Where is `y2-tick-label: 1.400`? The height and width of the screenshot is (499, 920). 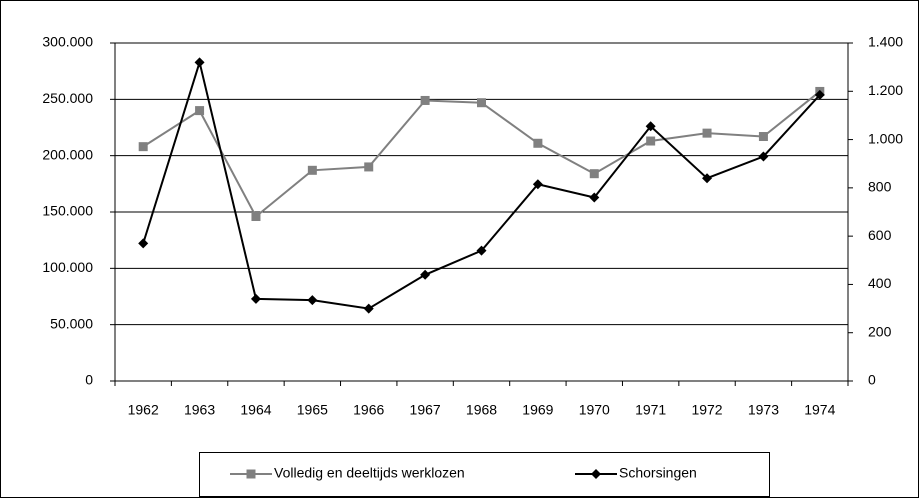 y2-tick-label: 1.400 is located at coordinates (885, 42).